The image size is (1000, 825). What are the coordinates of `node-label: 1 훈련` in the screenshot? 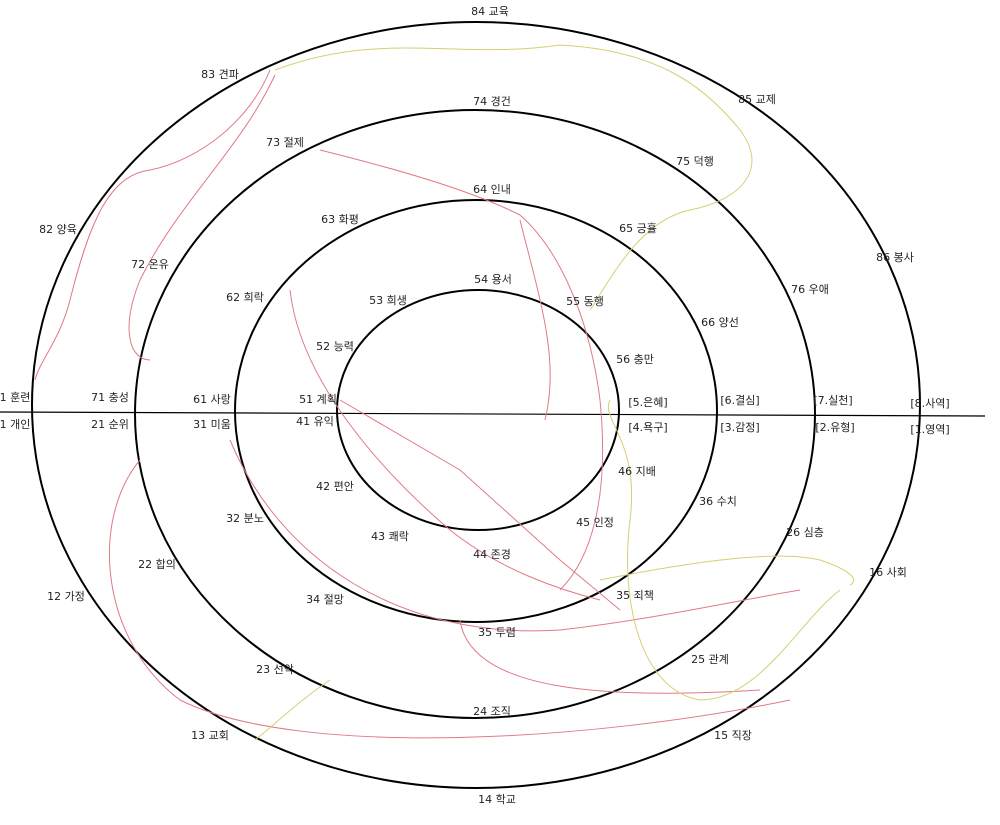 It's located at (15, 397).